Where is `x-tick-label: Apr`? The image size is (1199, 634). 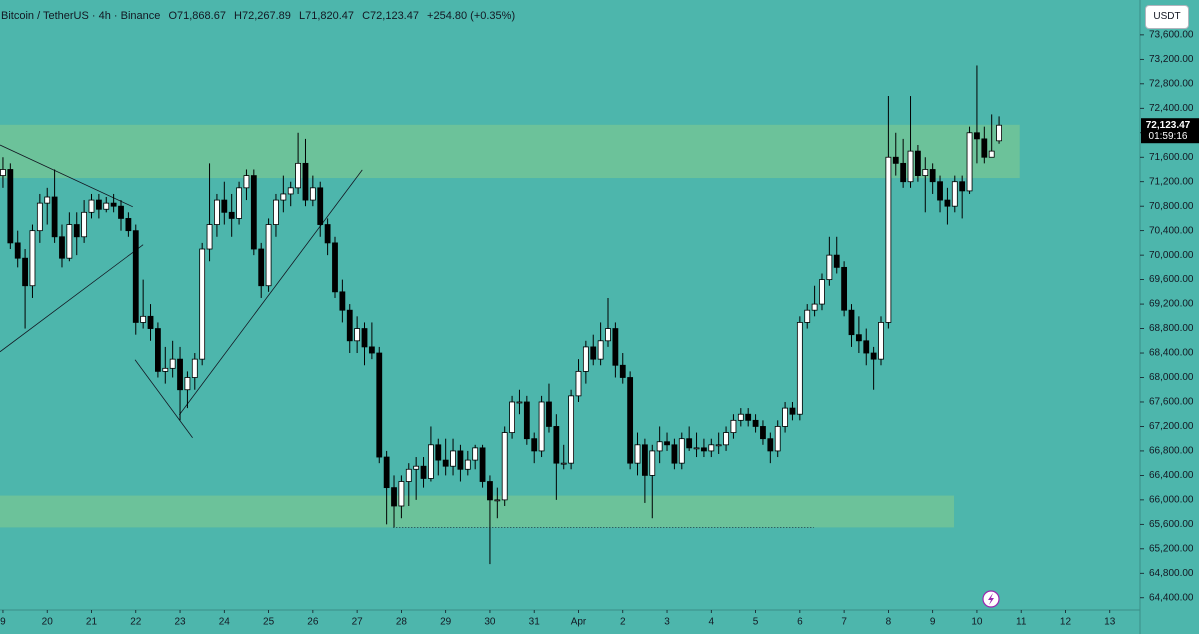 x-tick-label: Apr is located at coordinates (579, 622).